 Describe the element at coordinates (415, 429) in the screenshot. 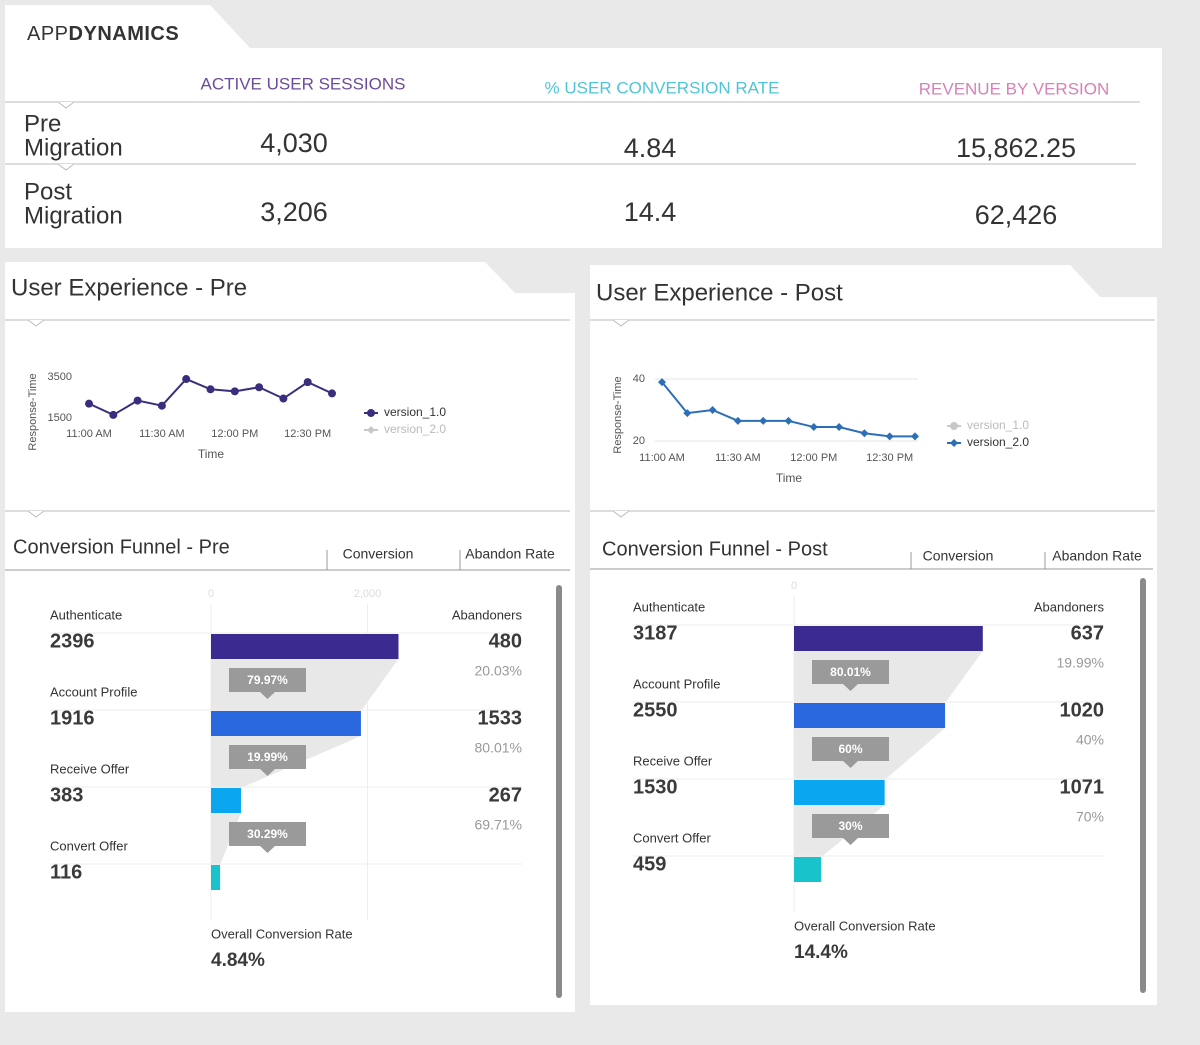

I see `legend-label: version_2.0` at that location.